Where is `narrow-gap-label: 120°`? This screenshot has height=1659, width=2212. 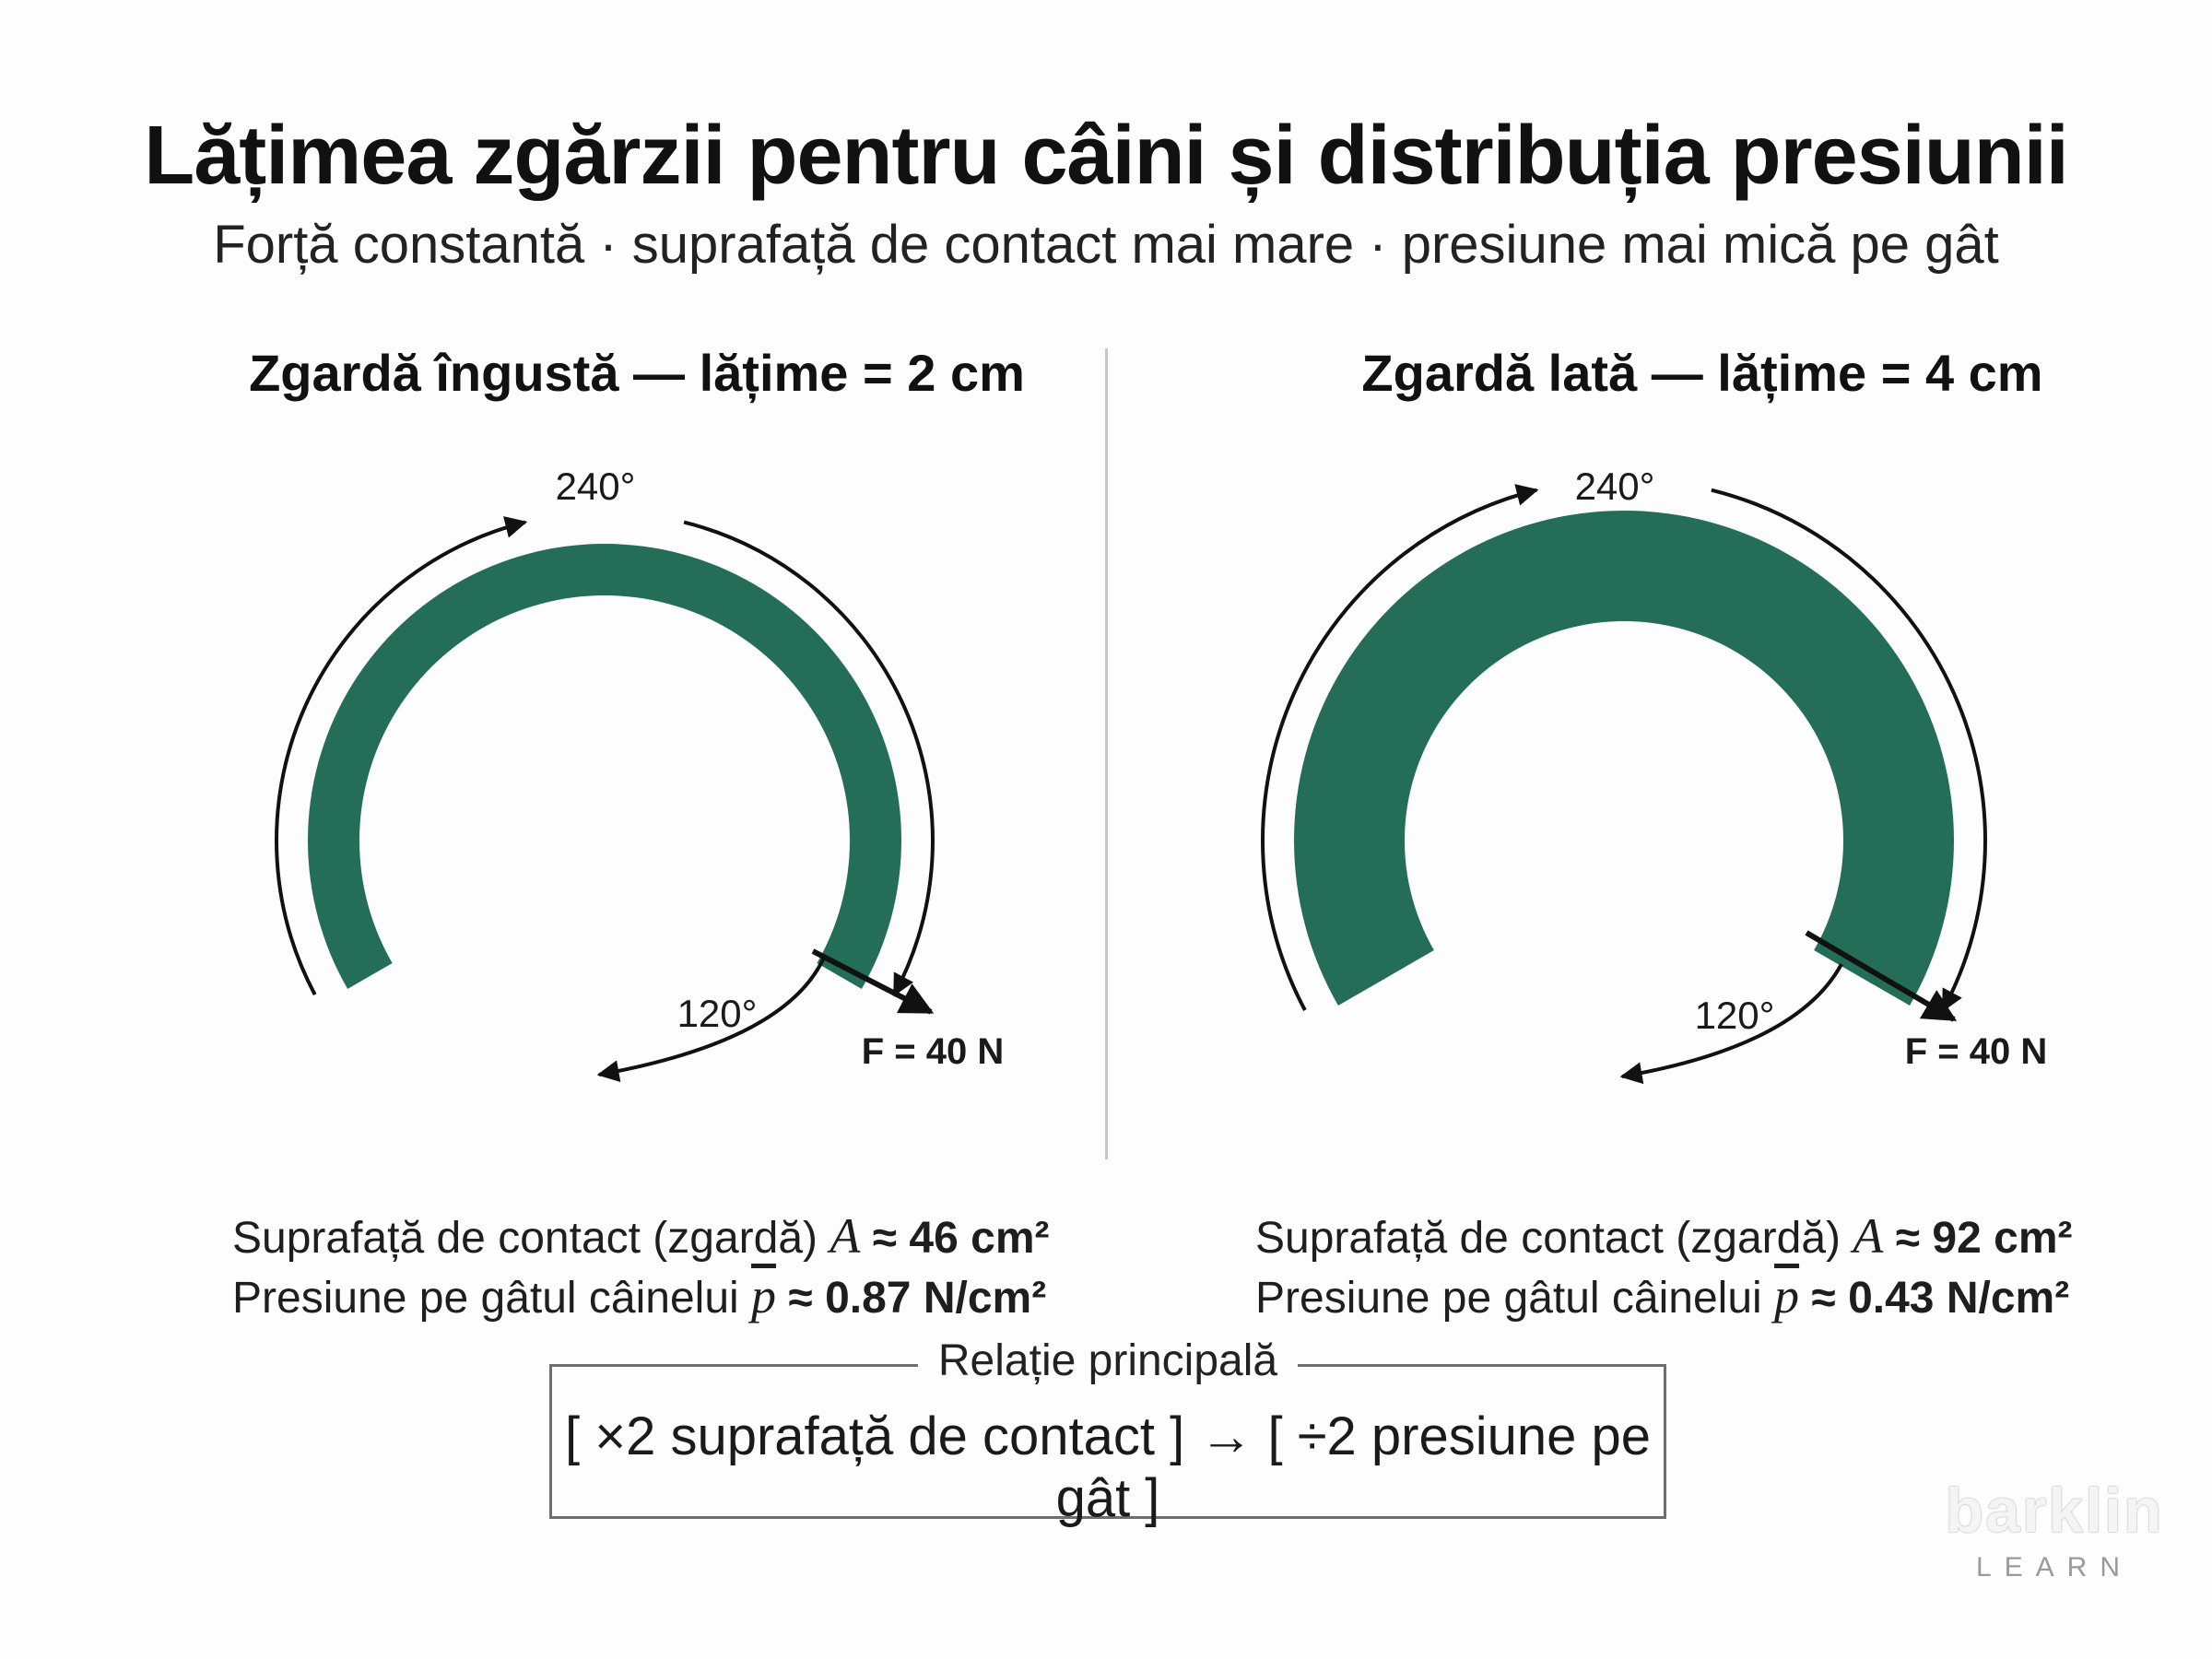 narrow-gap-label: 120° is located at coordinates (717, 1013).